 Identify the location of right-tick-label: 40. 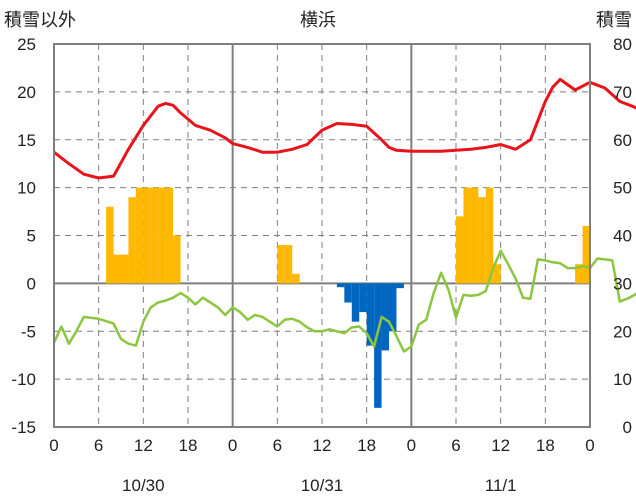
(622, 236).